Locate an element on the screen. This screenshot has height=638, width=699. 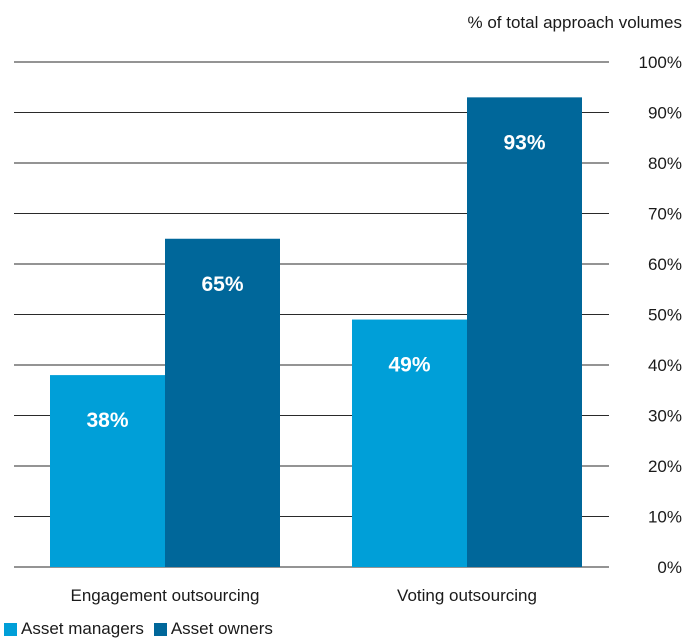
bar-value-label: 93% is located at coordinates (524, 142).